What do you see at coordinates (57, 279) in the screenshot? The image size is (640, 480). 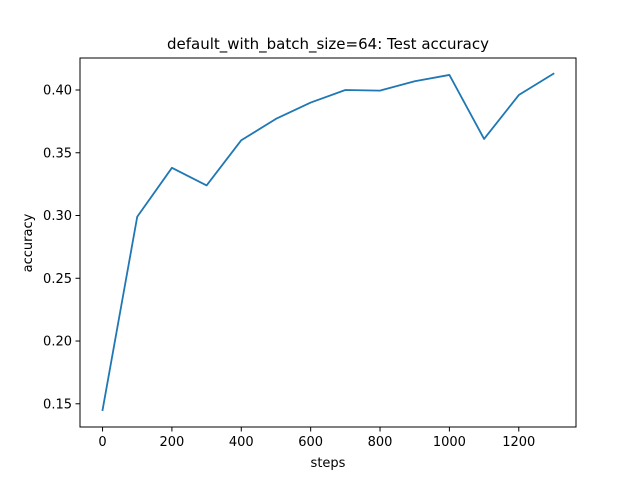 I see `y-tick-label: 0.25` at bounding box center [57, 279].